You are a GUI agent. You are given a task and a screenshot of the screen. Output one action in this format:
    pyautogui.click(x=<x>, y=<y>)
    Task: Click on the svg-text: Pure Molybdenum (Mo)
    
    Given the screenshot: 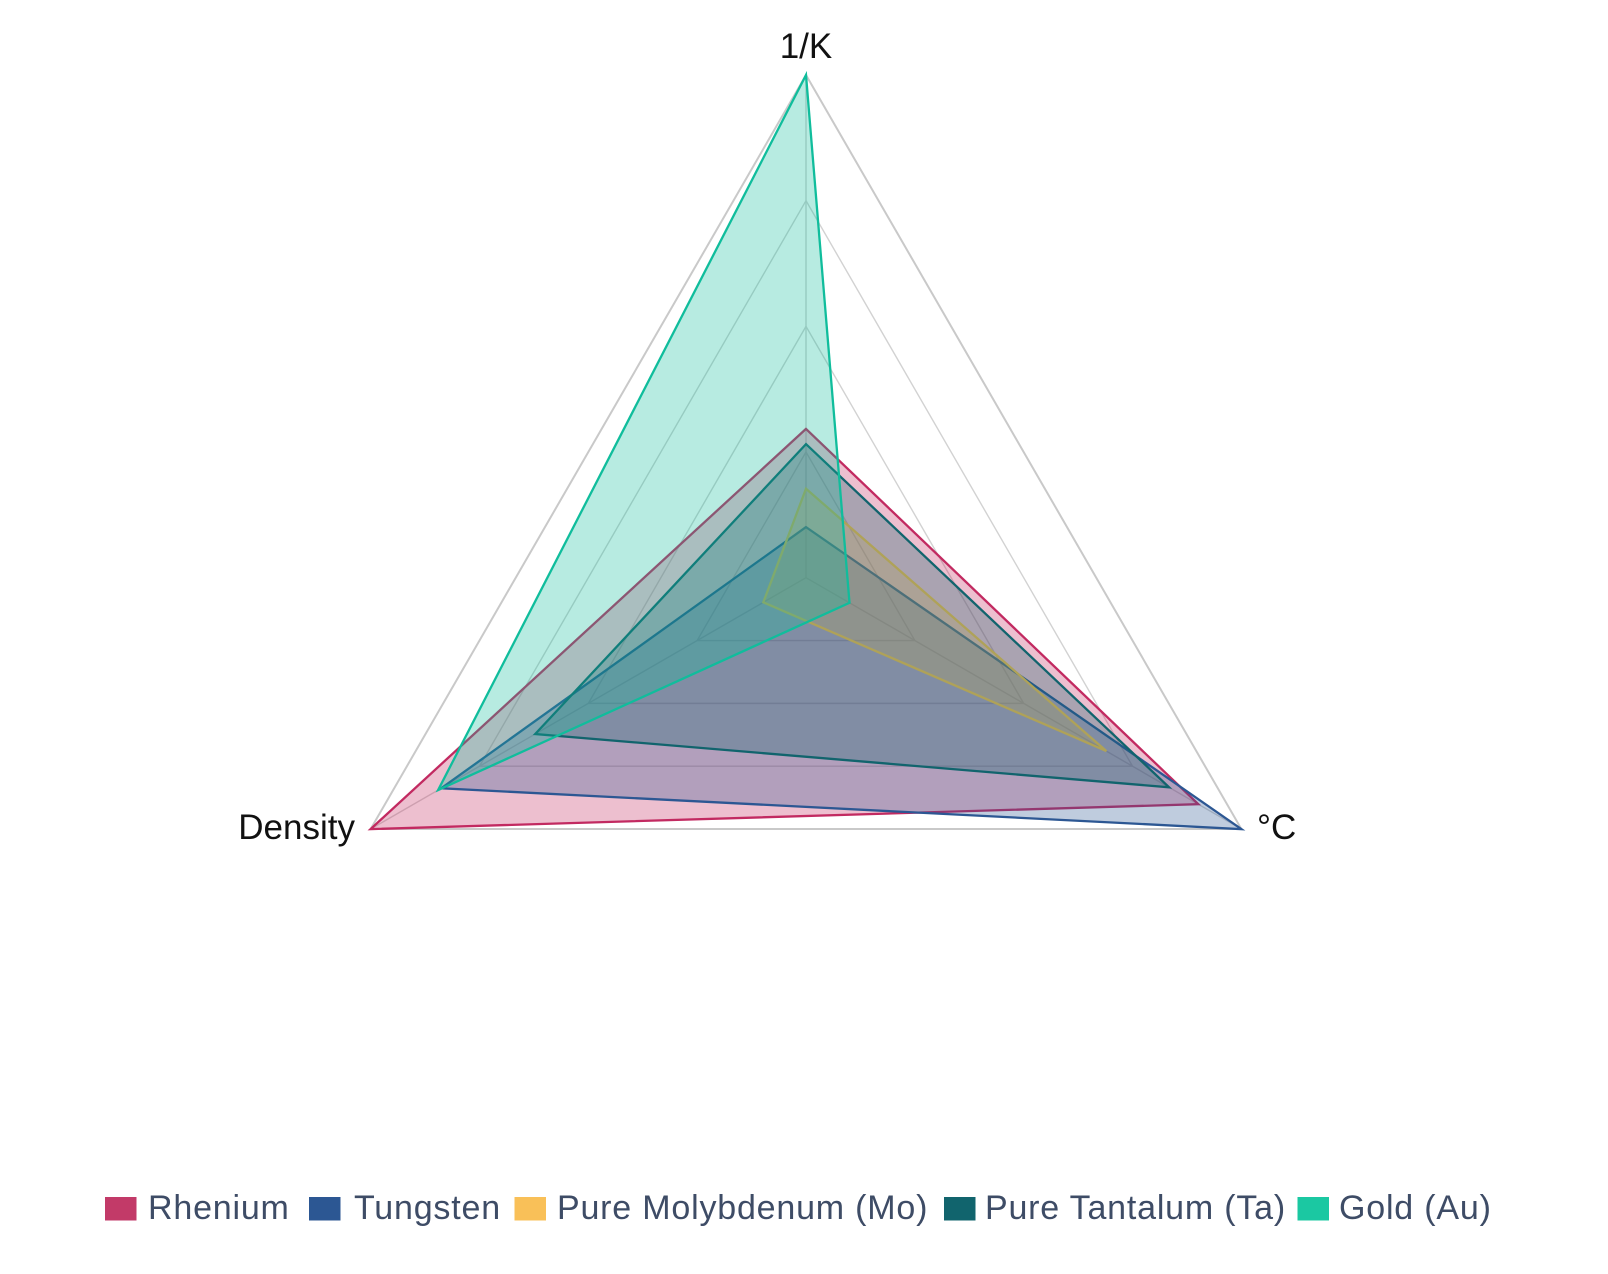 What is the action you would take?
    pyautogui.click(x=742, y=1208)
    